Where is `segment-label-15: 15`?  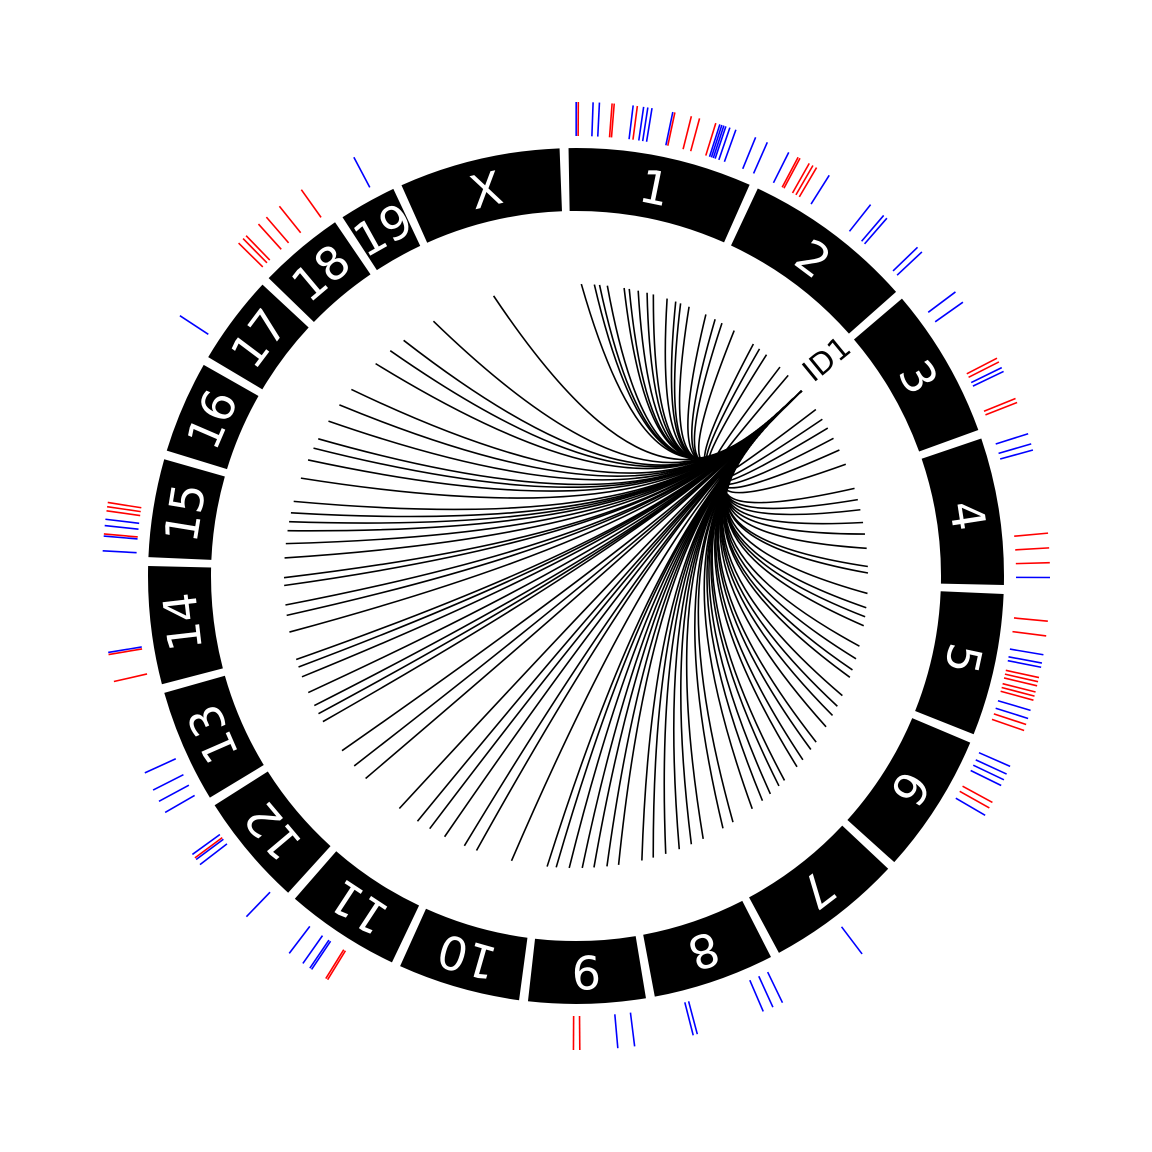
segment-label-15: 15 is located at coordinates (185, 513).